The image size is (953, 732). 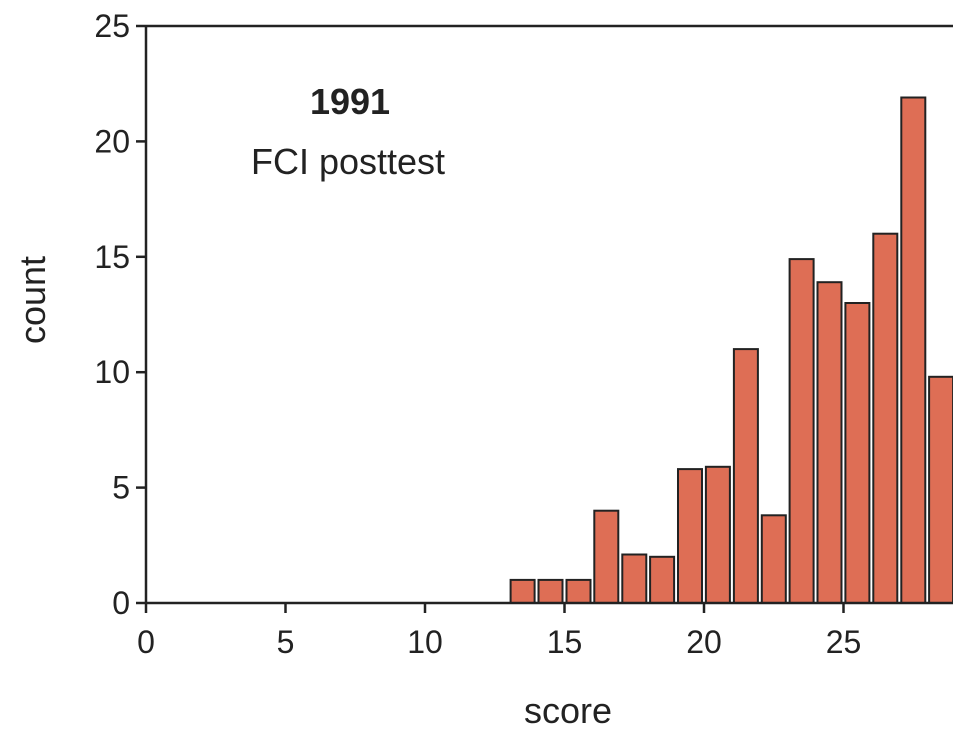 What do you see at coordinates (112, 257) in the screenshot?
I see `y-tick-label: 15` at bounding box center [112, 257].